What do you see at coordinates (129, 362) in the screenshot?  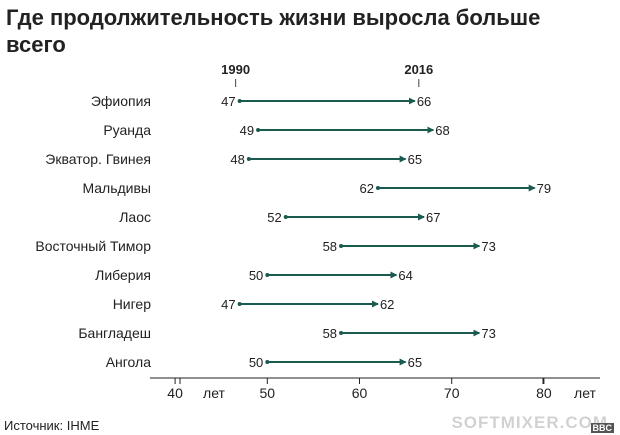 I see `category-label: Ангола` at bounding box center [129, 362].